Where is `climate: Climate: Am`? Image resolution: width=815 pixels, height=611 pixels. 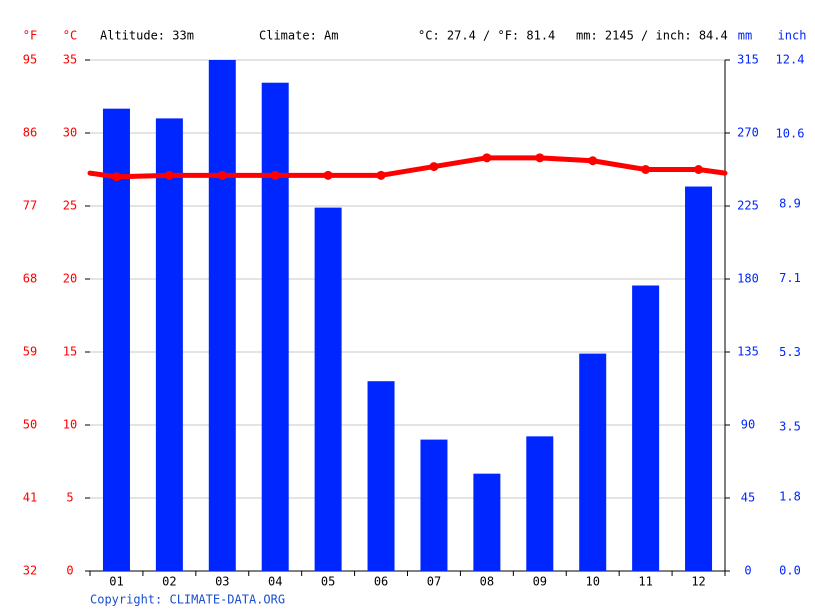 climate: Climate: Am is located at coordinates (298, 36).